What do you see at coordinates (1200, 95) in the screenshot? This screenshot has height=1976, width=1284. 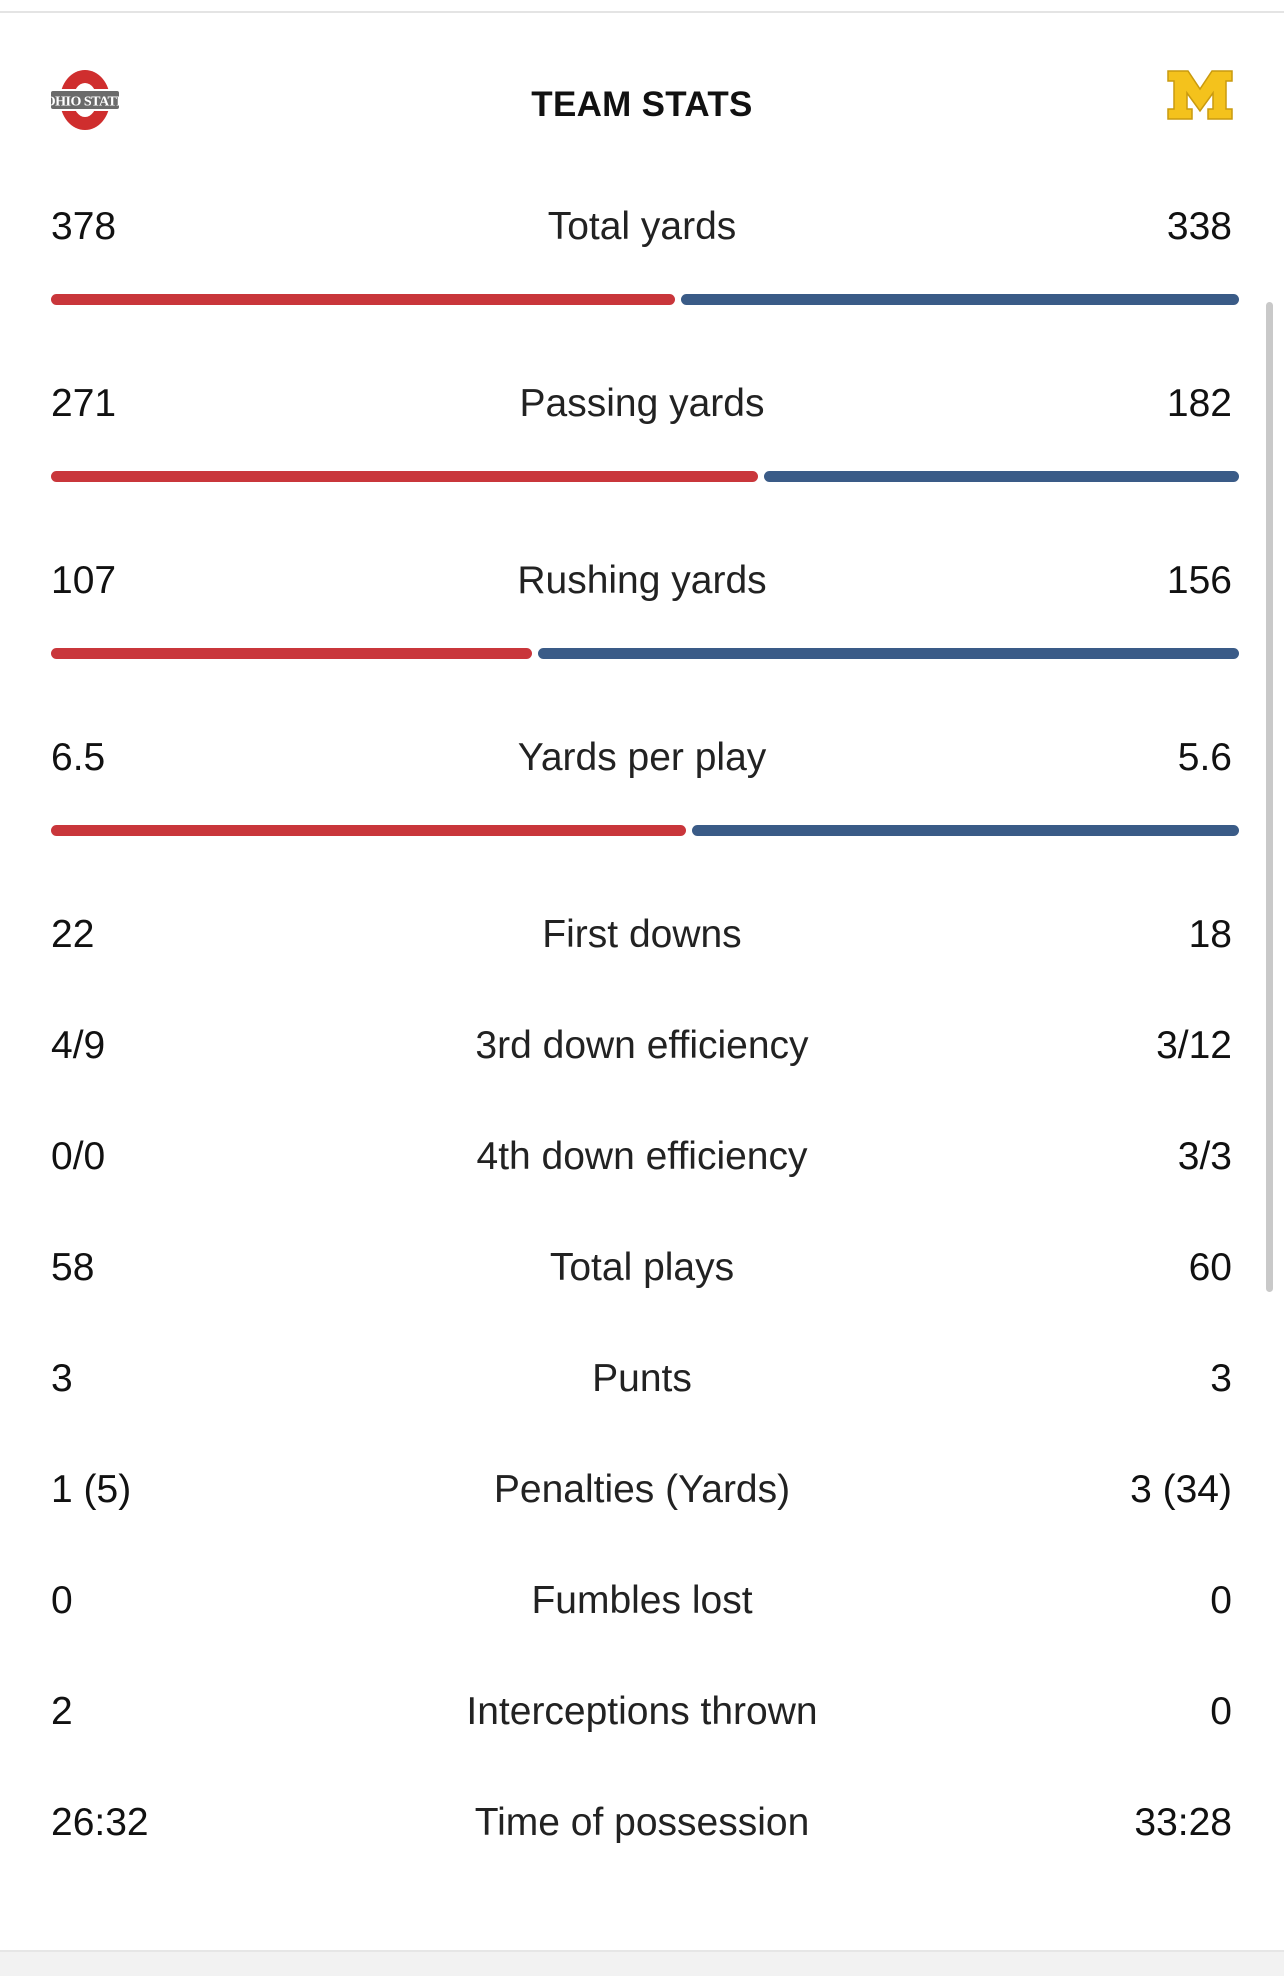 I see `michigan-block-m-logo-icon` at bounding box center [1200, 95].